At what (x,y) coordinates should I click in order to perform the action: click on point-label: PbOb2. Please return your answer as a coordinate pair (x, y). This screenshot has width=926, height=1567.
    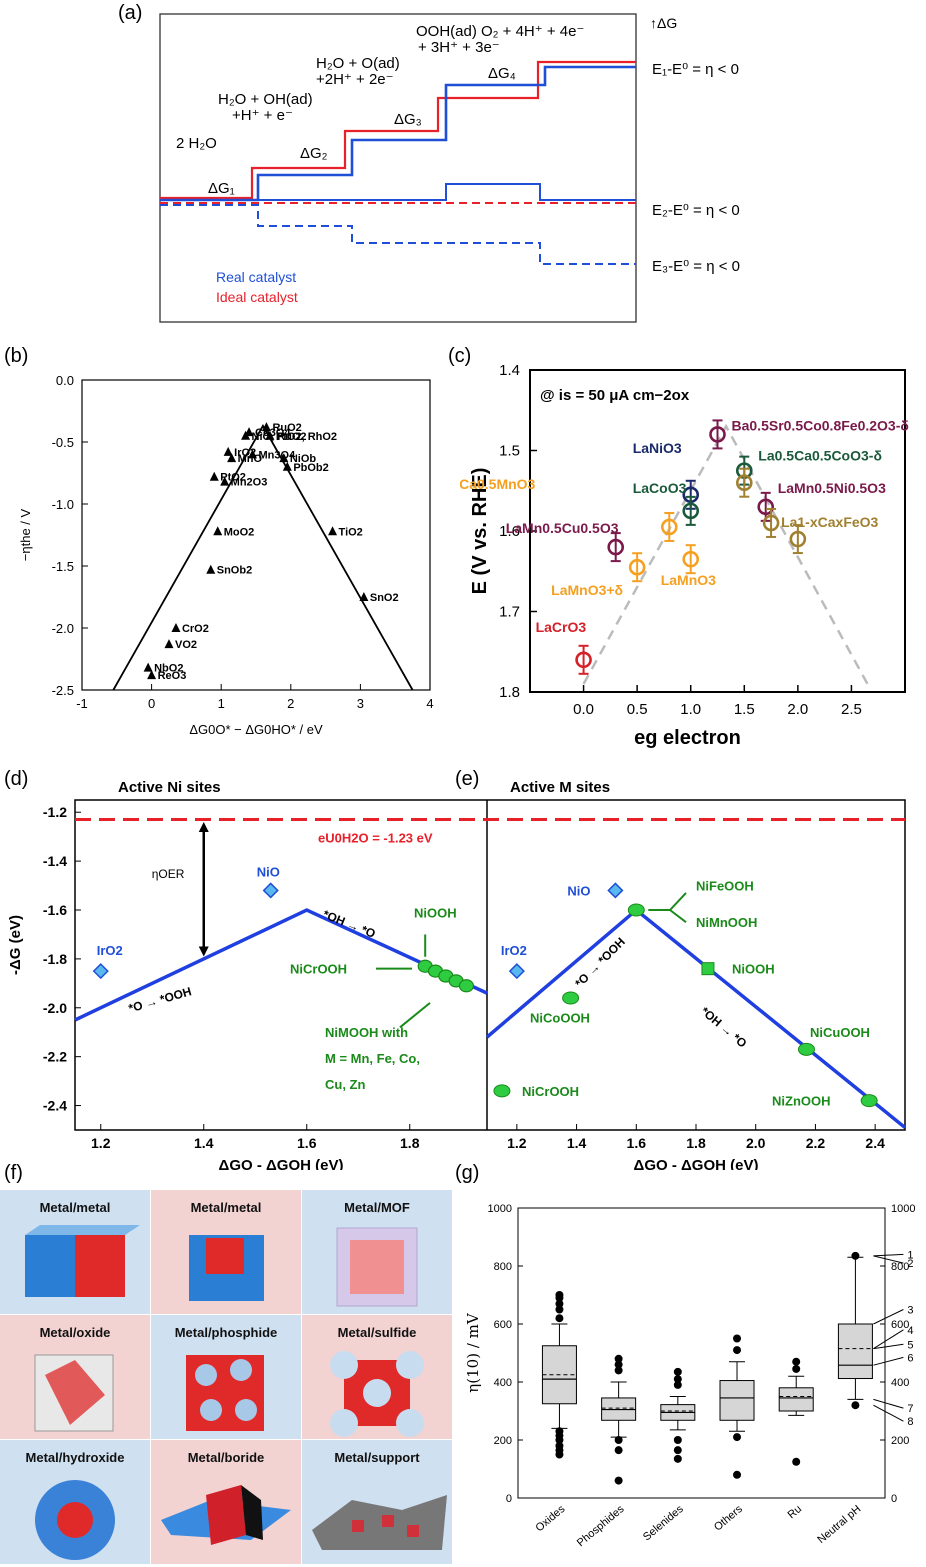
    Looking at the image, I should click on (310, 468).